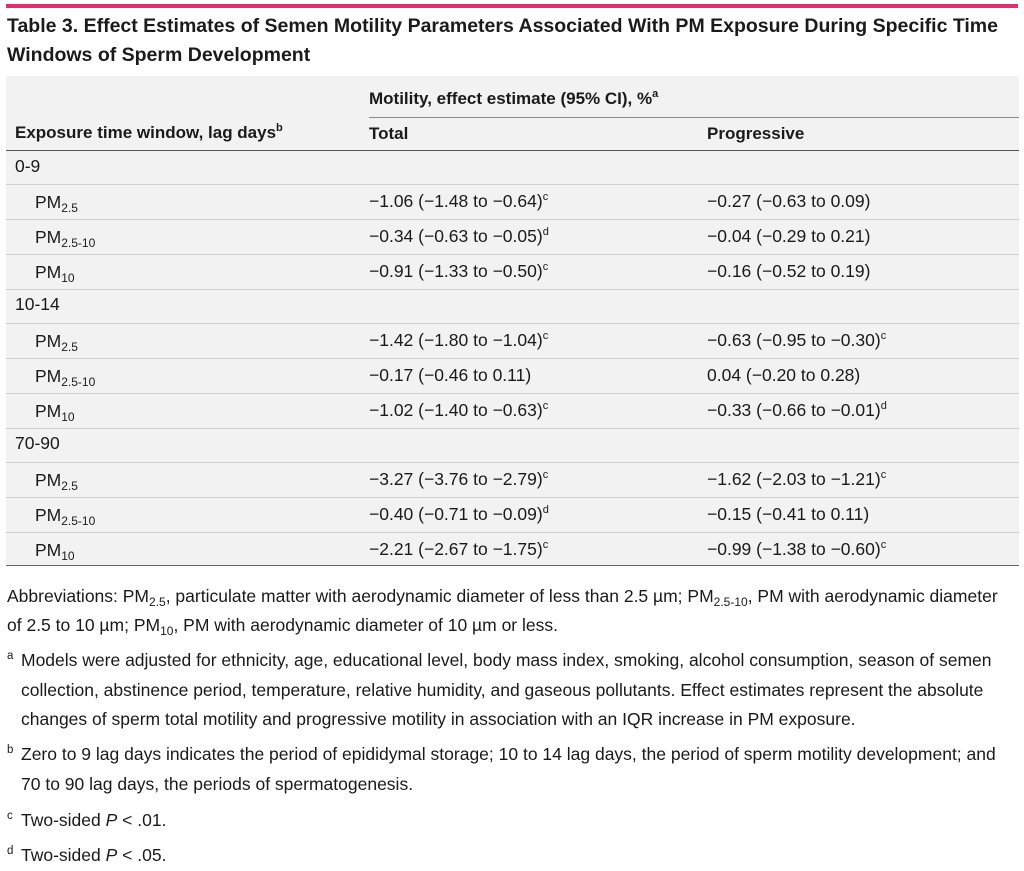 The height and width of the screenshot is (871, 1024). I want to click on total-cell: −1.42 (−1.80 to −1.04)c, so click(459, 340).